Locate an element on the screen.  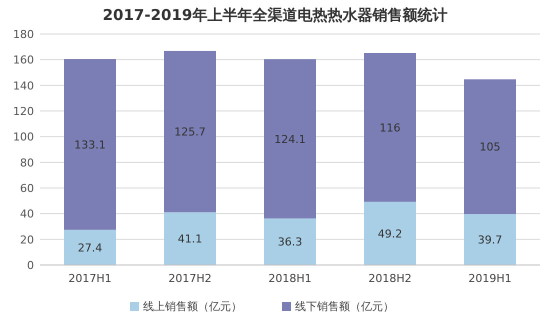
x-tick-label: 2018H1 is located at coordinates (290, 278).